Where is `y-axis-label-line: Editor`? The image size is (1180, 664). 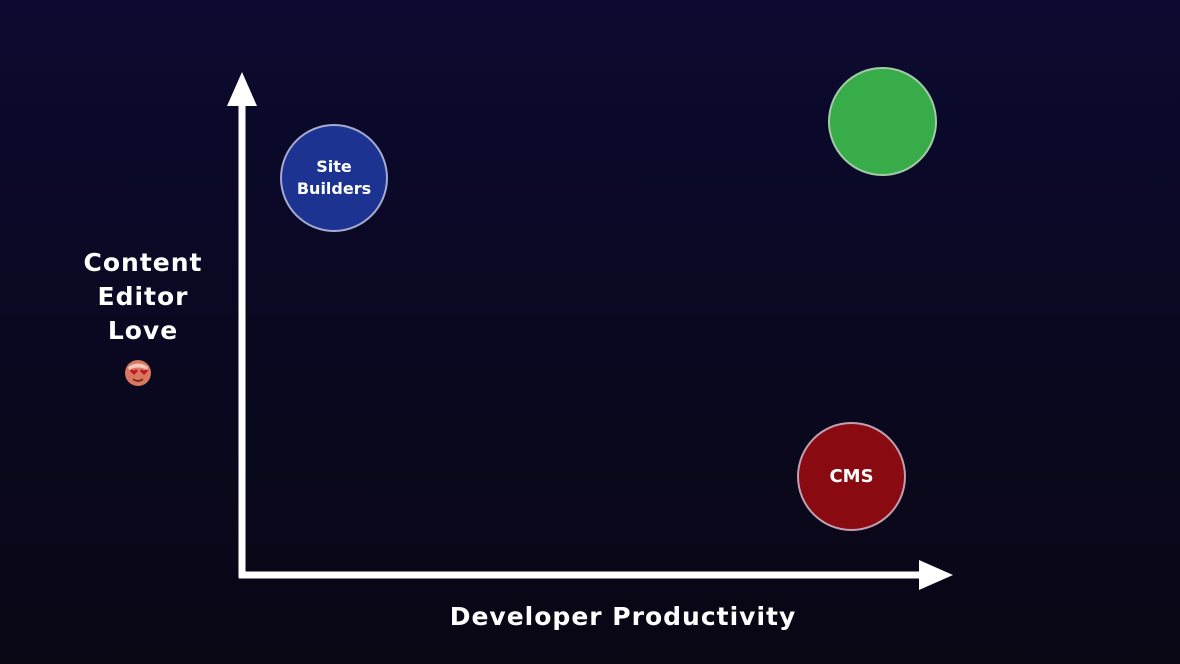
y-axis-label-line: Editor is located at coordinates (143, 296).